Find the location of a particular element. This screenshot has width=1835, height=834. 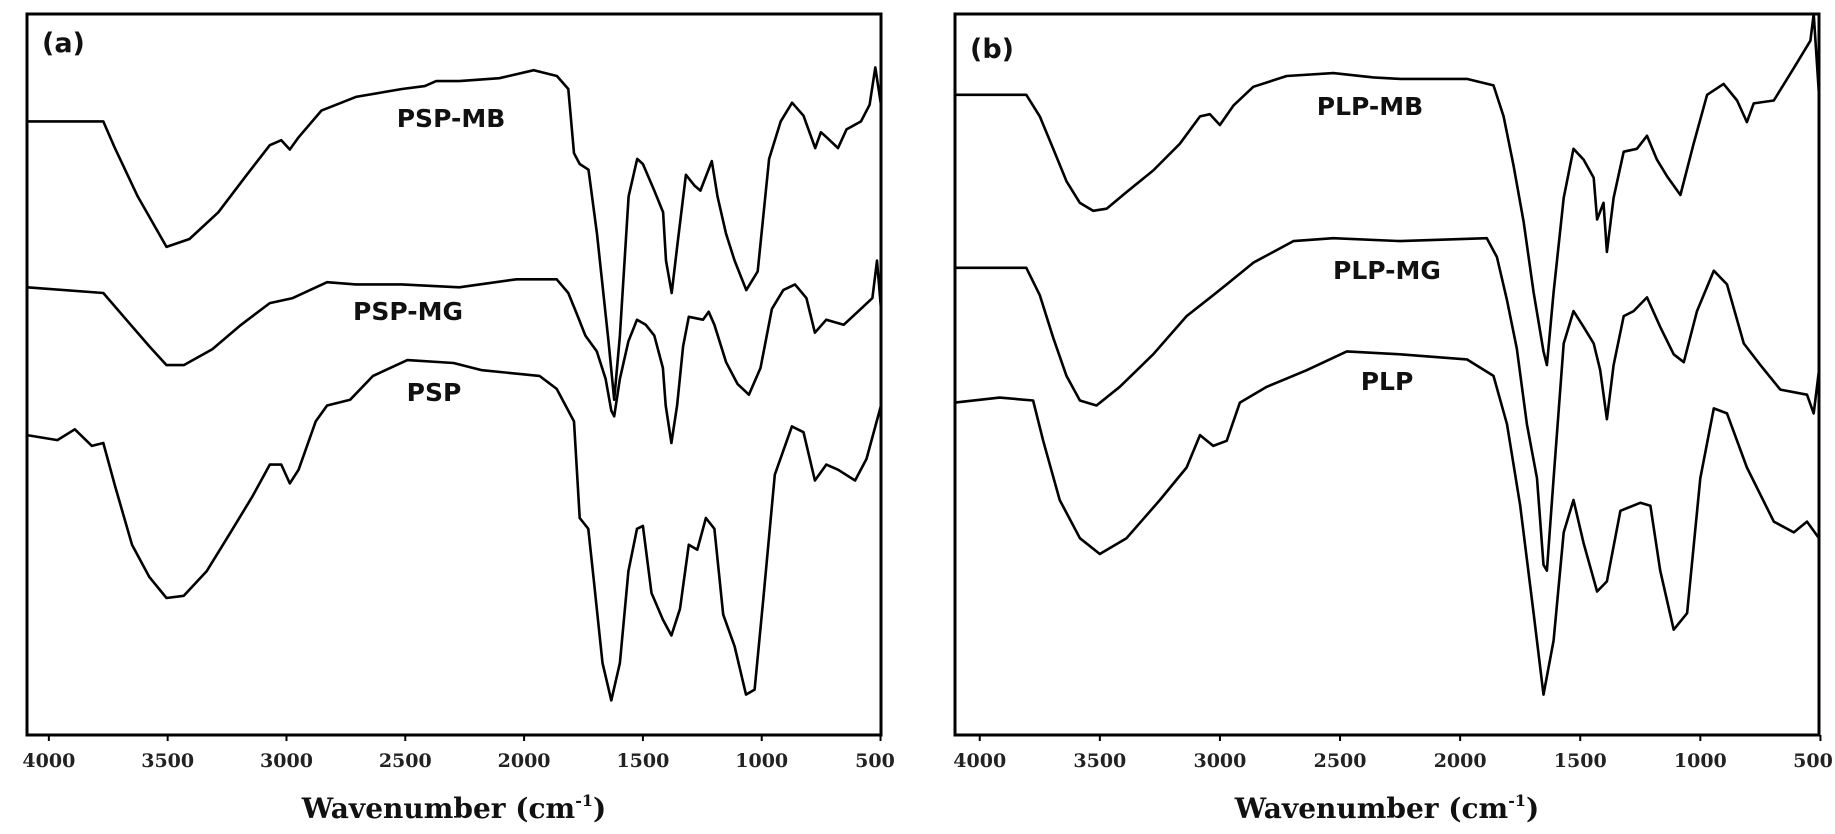

panel-label-b: (b) is located at coordinates (992, 49).